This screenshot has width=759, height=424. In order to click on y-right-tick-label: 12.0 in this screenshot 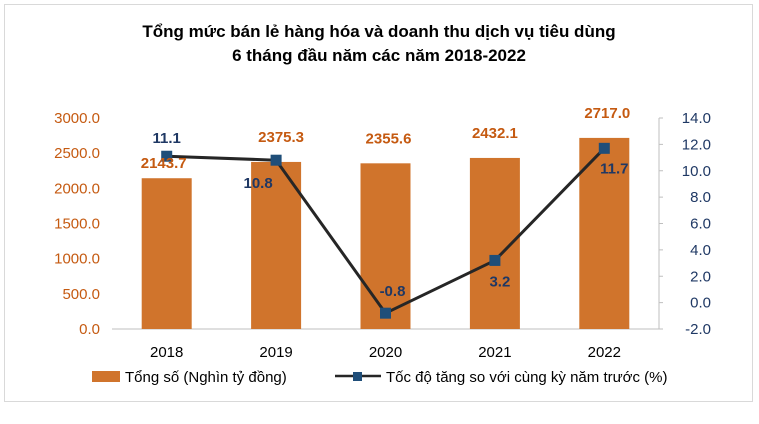, I will do `click(696, 144)`.